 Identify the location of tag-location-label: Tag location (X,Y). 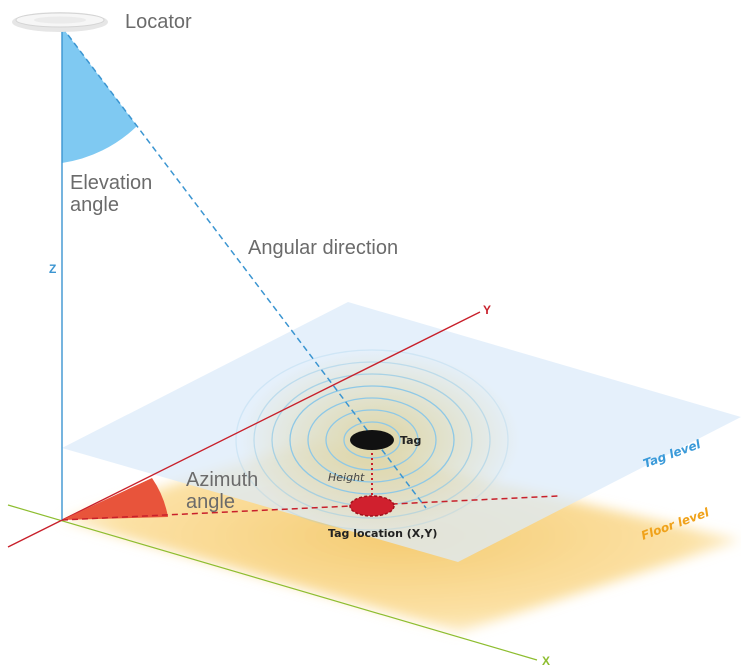
(382, 533).